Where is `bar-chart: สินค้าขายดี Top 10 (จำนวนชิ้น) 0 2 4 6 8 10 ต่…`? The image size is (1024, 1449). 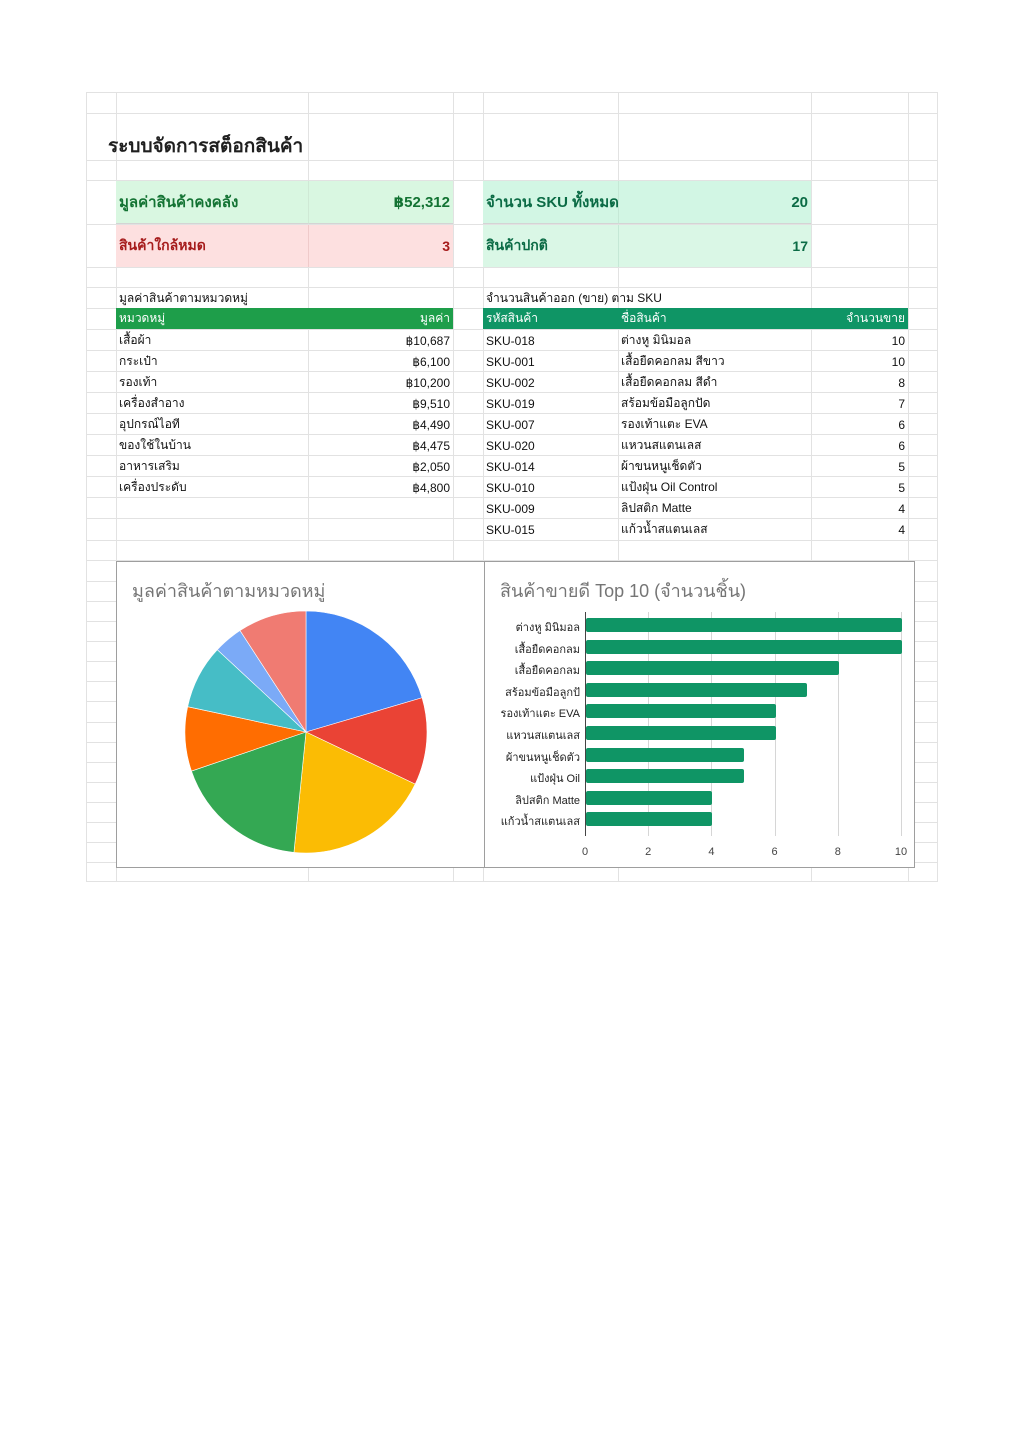
bar-chart: สินค้าขายดี Top 10 (จำนวนชิ้น) 0 2 4 6 8 10 ต่… is located at coordinates (699, 714).